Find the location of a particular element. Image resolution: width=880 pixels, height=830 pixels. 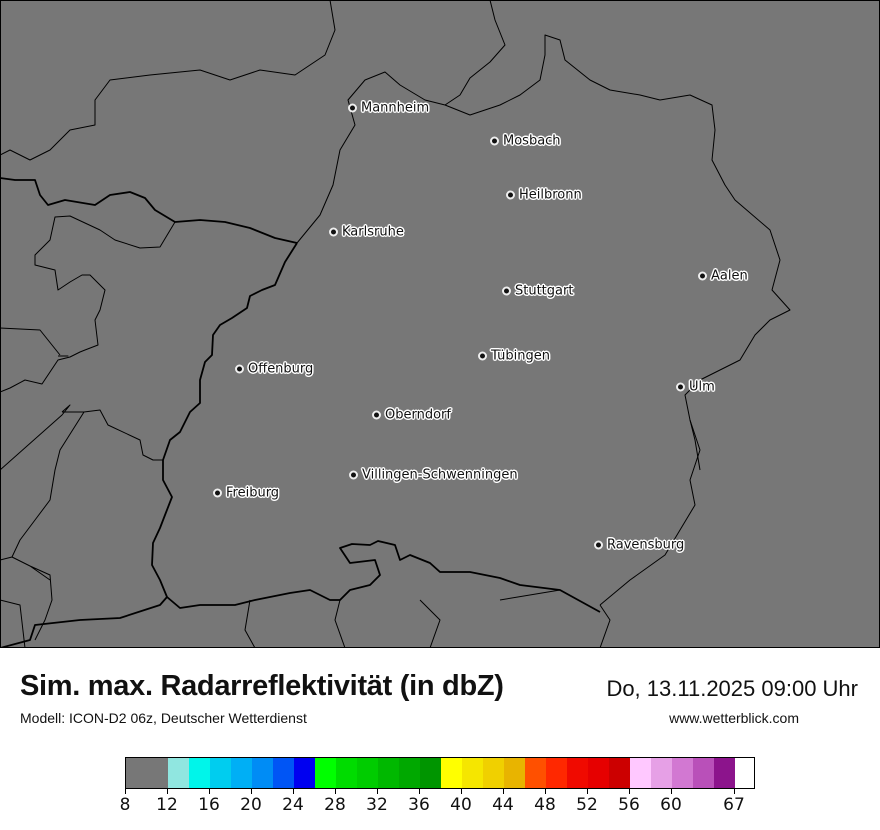

city-marker-freiburg: Freiburg is located at coordinates (246, 493).